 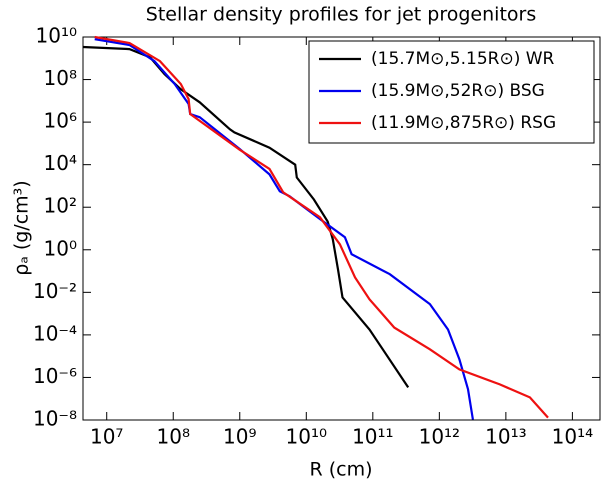 I want to click on y-tick-label: 10⁸, so click(x=60, y=78).